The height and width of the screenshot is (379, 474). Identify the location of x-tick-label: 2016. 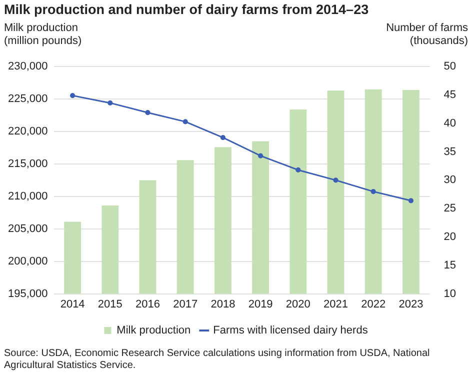
(148, 304).